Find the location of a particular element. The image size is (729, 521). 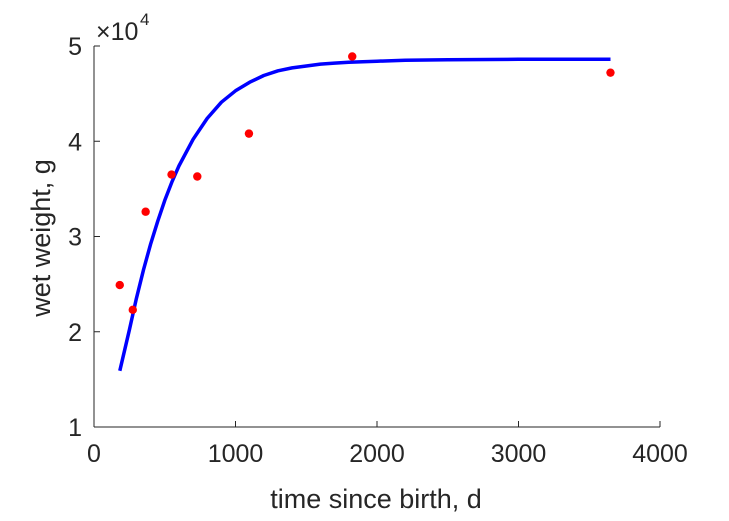

y-tick-label: 5 is located at coordinates (75, 47).